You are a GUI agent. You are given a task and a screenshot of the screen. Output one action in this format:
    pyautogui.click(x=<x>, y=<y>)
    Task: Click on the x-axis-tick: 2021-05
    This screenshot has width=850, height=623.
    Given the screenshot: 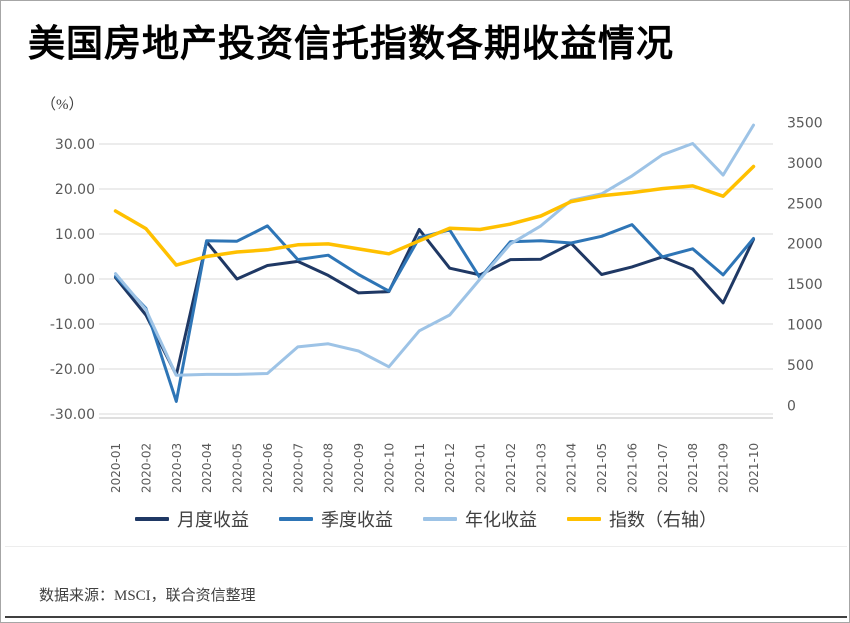 What is the action you would take?
    pyautogui.click(x=602, y=468)
    